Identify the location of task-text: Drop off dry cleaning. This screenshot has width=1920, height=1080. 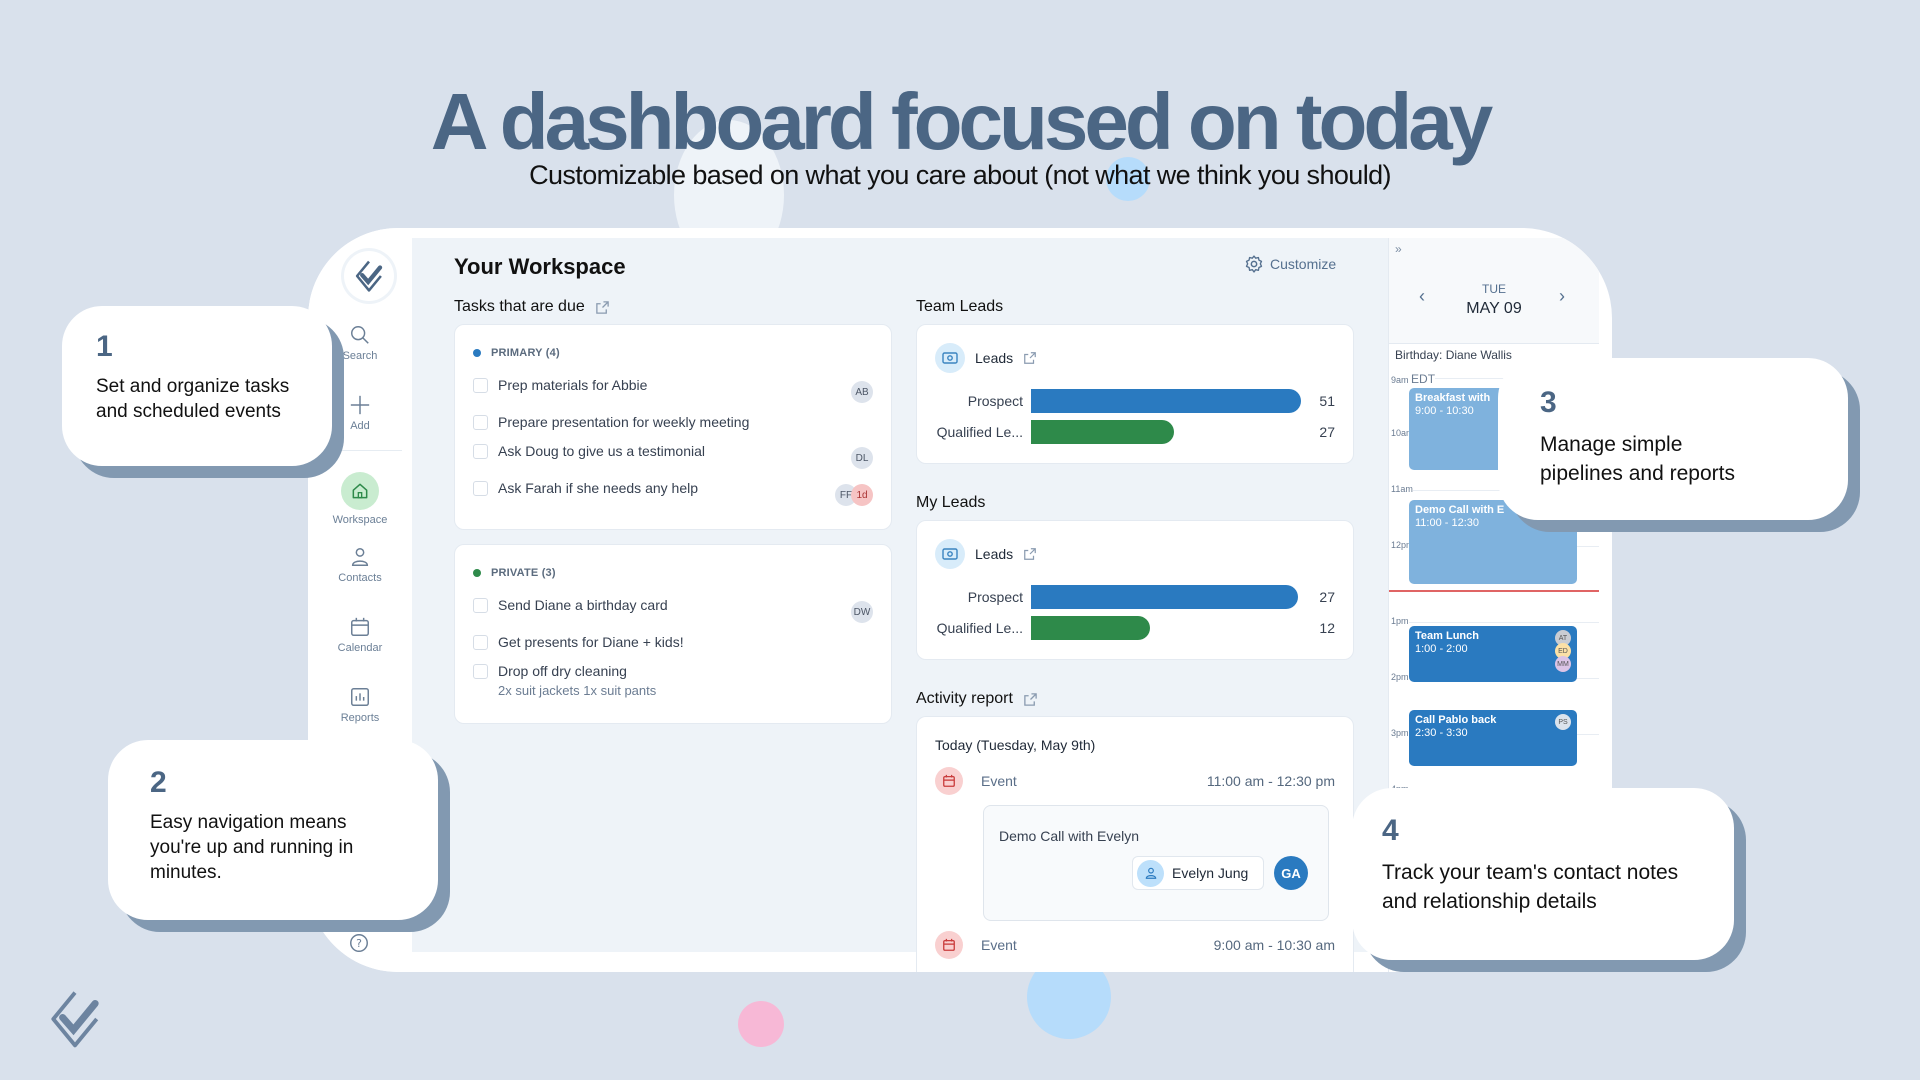
(562, 671).